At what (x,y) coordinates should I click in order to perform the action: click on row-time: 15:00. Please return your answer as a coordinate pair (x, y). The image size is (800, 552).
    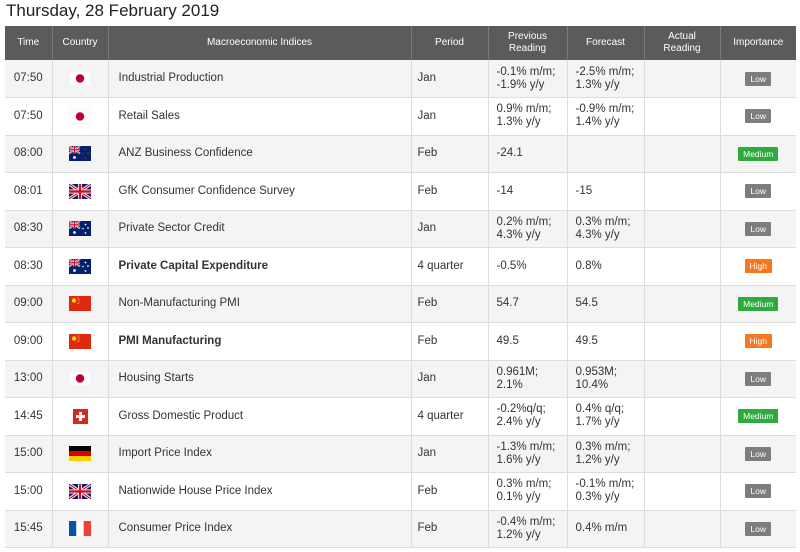
    Looking at the image, I should click on (29, 454).